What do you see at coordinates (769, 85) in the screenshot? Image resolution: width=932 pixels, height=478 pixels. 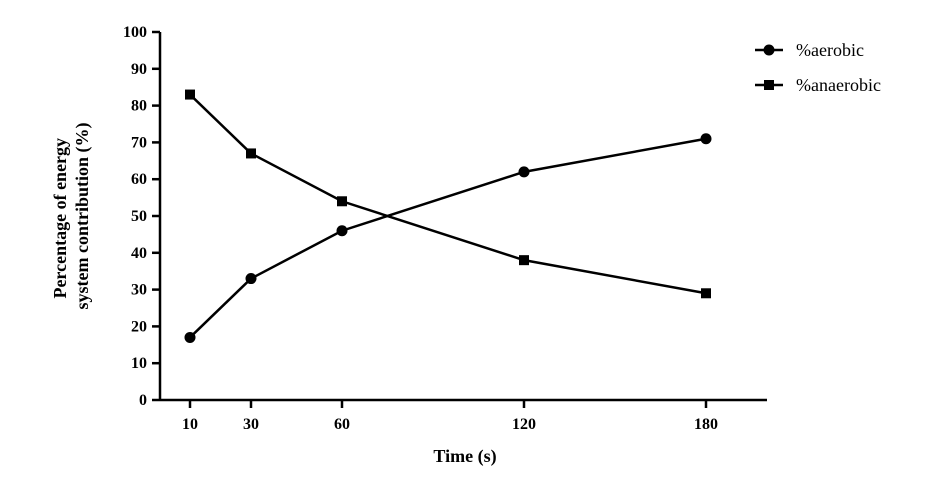 I see `legend-anaerobic-marker` at bounding box center [769, 85].